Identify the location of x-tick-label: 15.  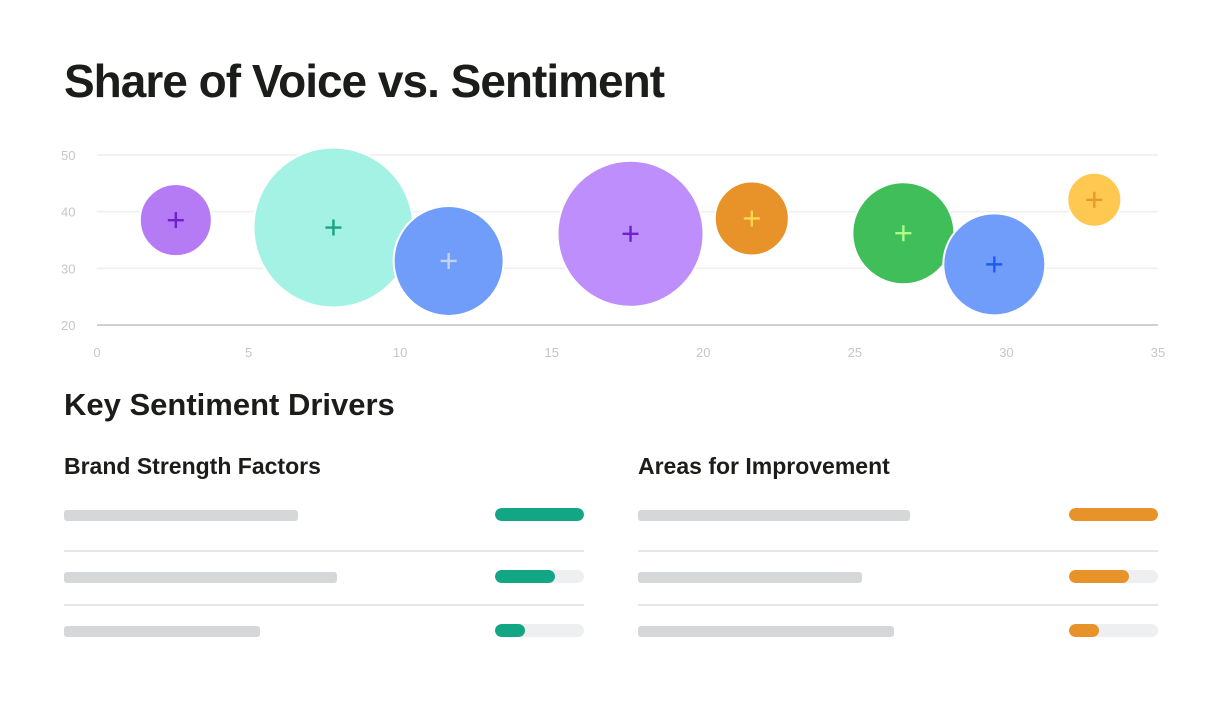
(551, 352).